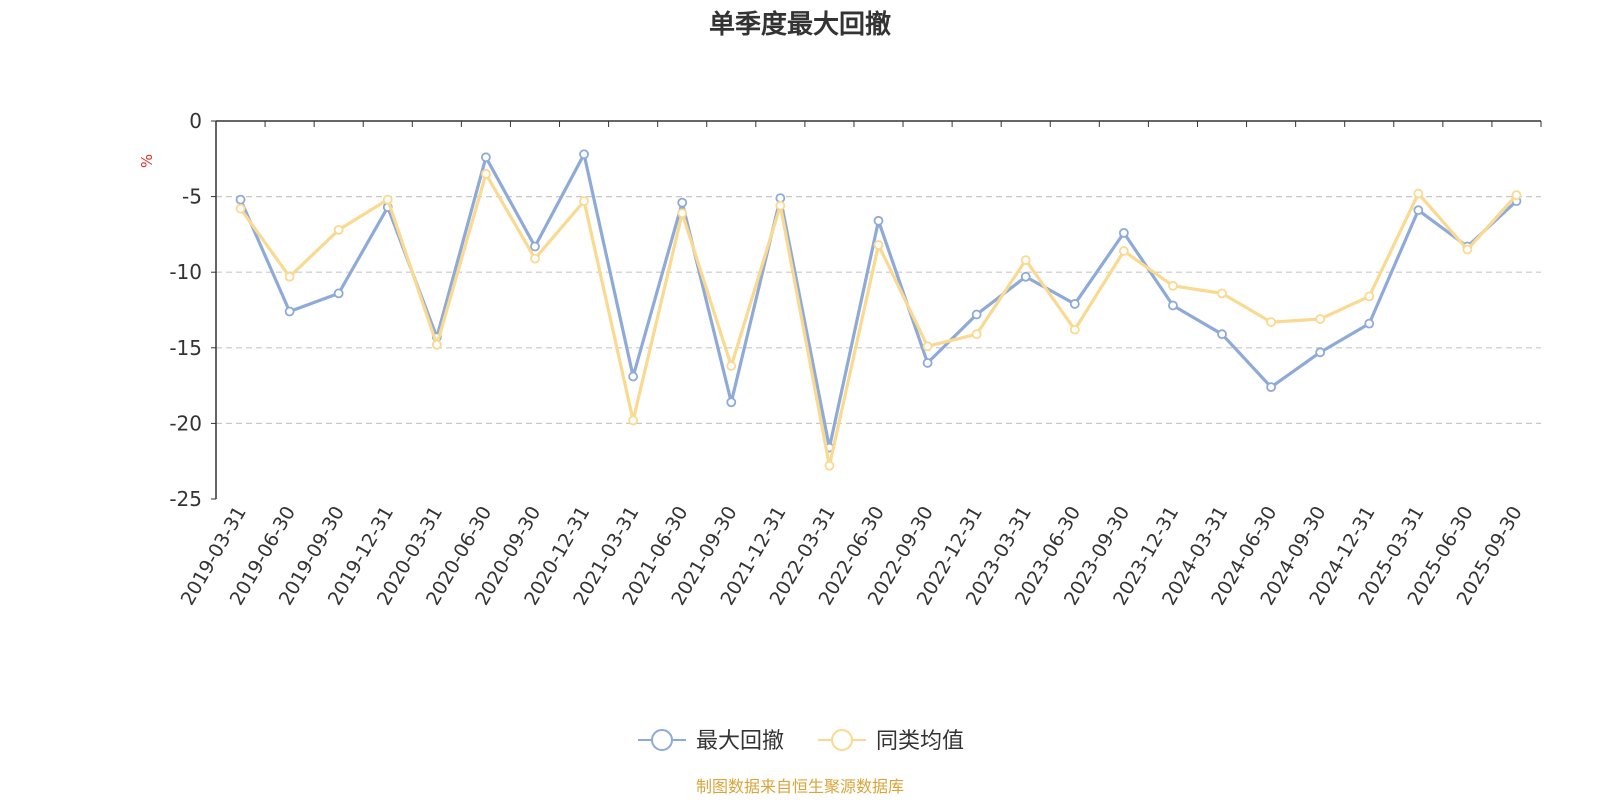  Describe the element at coordinates (195, 121) in the screenshot. I see `y-tick-label: 0` at that location.